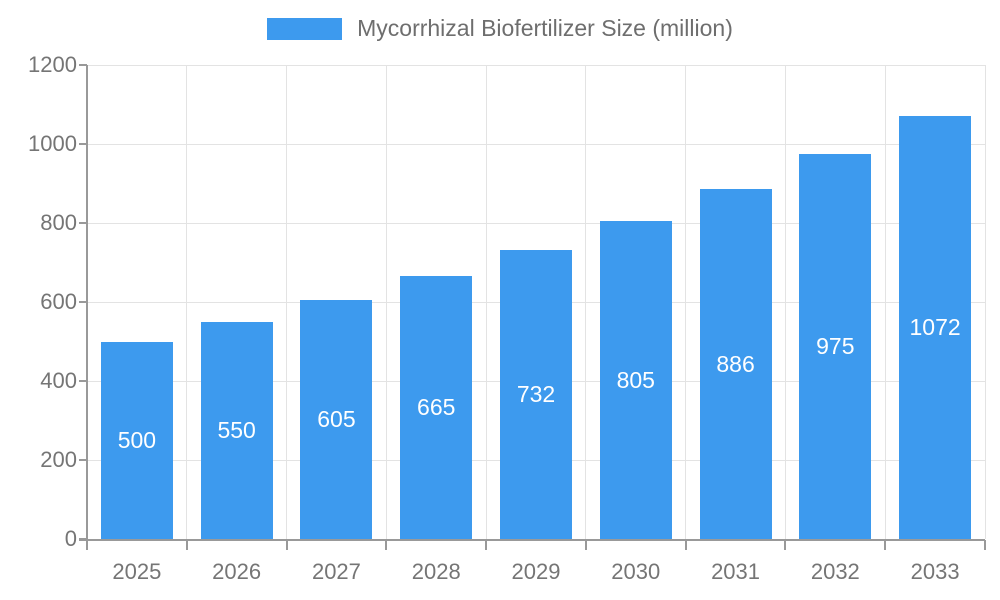 The image size is (1000, 600). I want to click on x-axis-label: 2025, so click(137, 571).